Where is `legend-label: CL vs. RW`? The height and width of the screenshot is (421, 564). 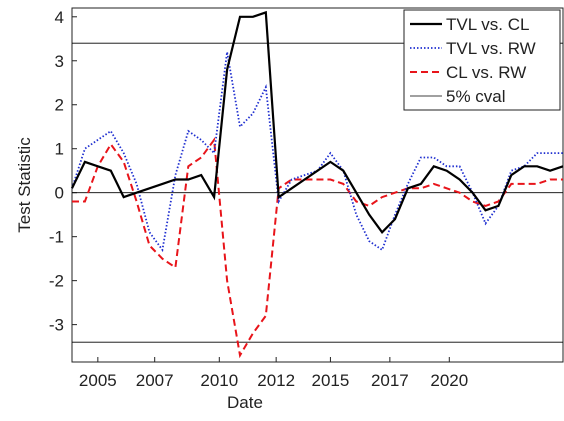 legend-label: CL vs. RW is located at coordinates (486, 72).